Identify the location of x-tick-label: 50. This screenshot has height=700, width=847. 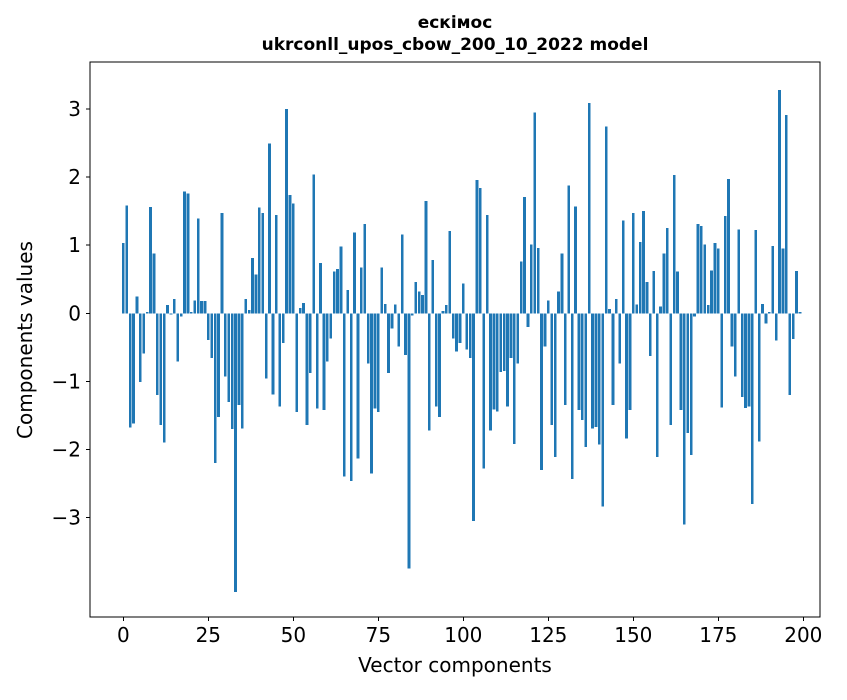
(293, 635).